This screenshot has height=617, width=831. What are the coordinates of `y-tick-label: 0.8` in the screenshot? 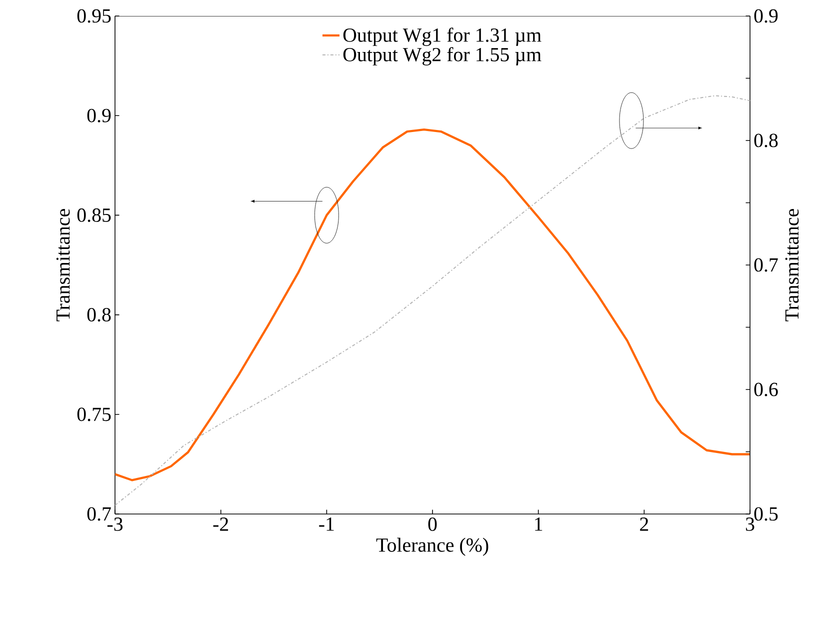 It's located at (99, 315).